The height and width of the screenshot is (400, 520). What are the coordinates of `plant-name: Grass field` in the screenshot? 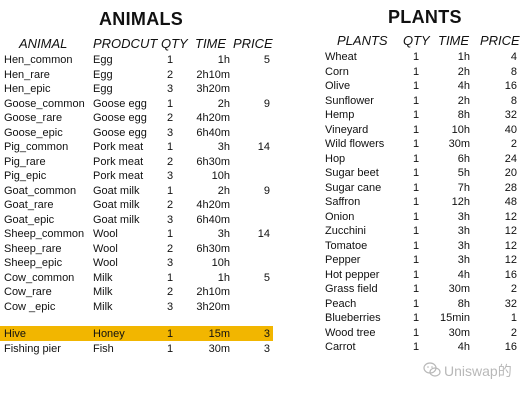 It's located at (351, 289).